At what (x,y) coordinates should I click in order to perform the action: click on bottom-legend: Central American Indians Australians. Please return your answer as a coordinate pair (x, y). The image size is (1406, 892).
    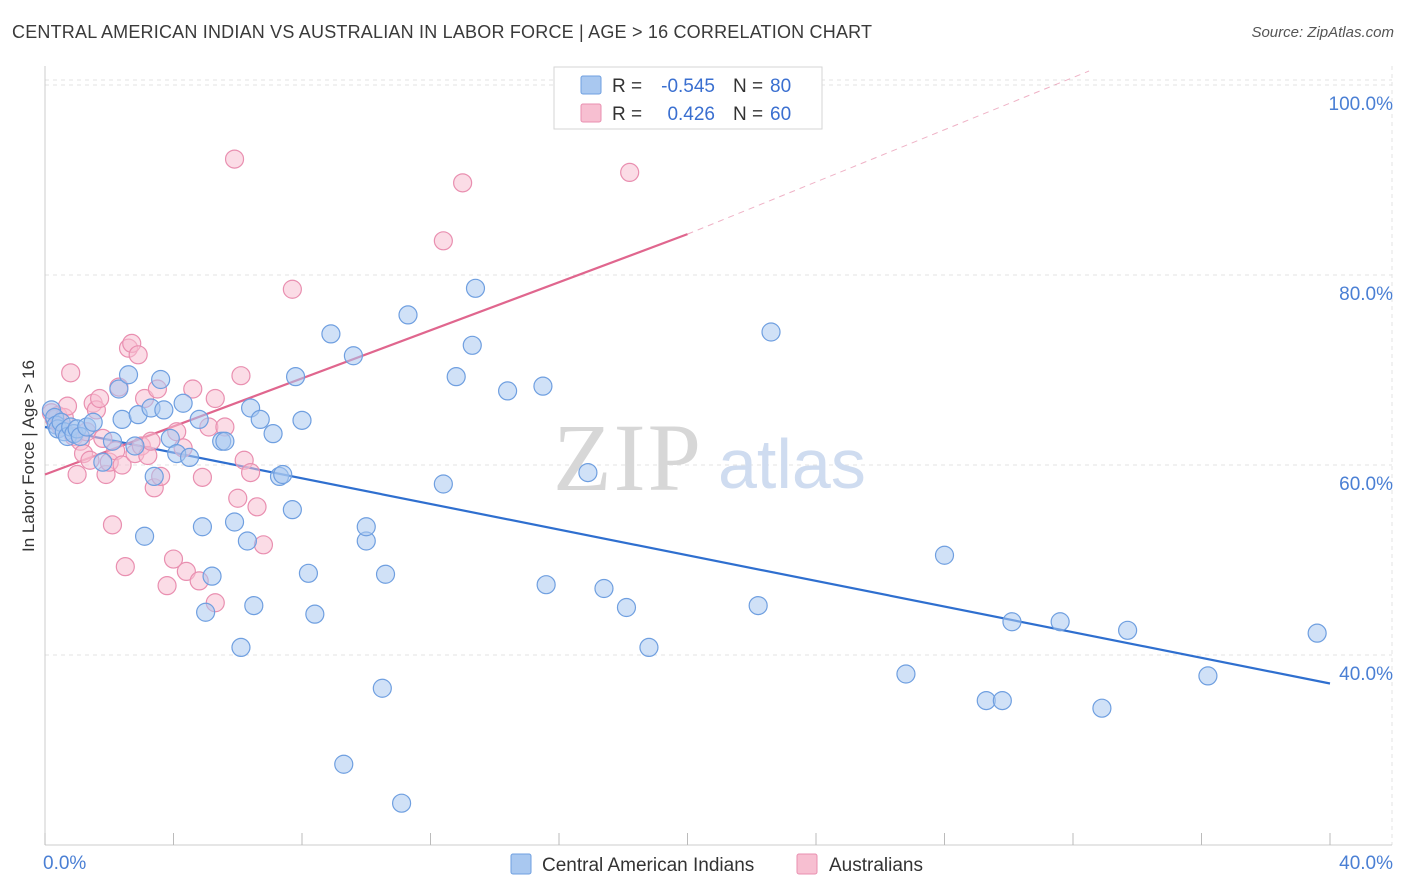
    Looking at the image, I should click on (716, 864).